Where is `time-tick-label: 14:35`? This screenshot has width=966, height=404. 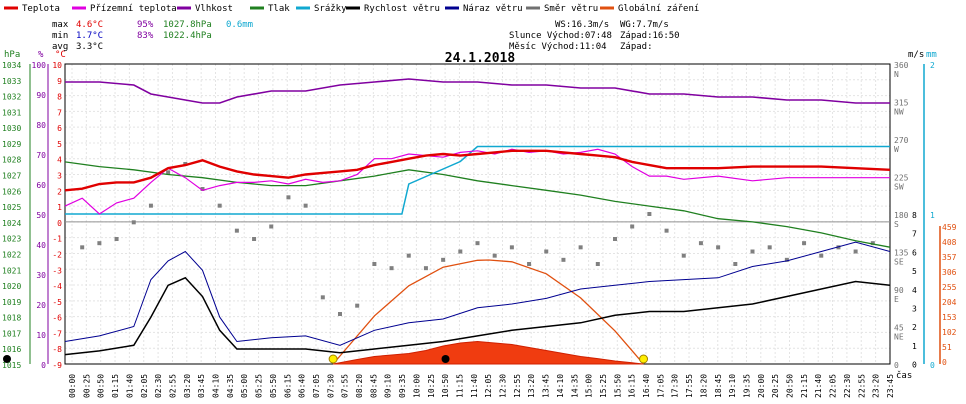 time-tick-label: 14:35 is located at coordinates (574, 386).